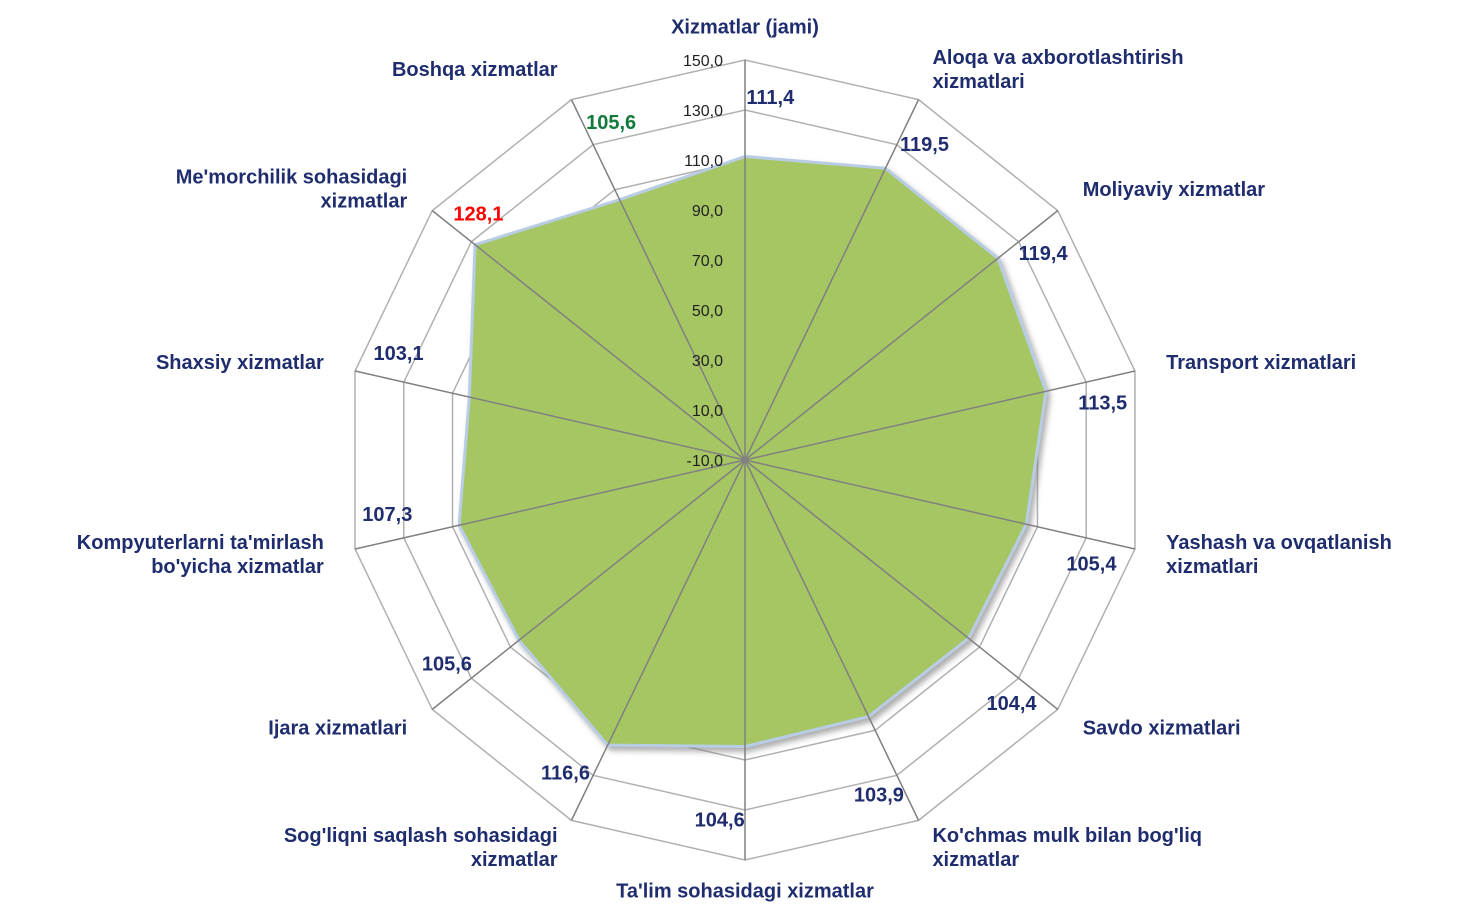  What do you see at coordinates (399, 354) in the screenshot?
I see `value-label: 103,1` at bounding box center [399, 354].